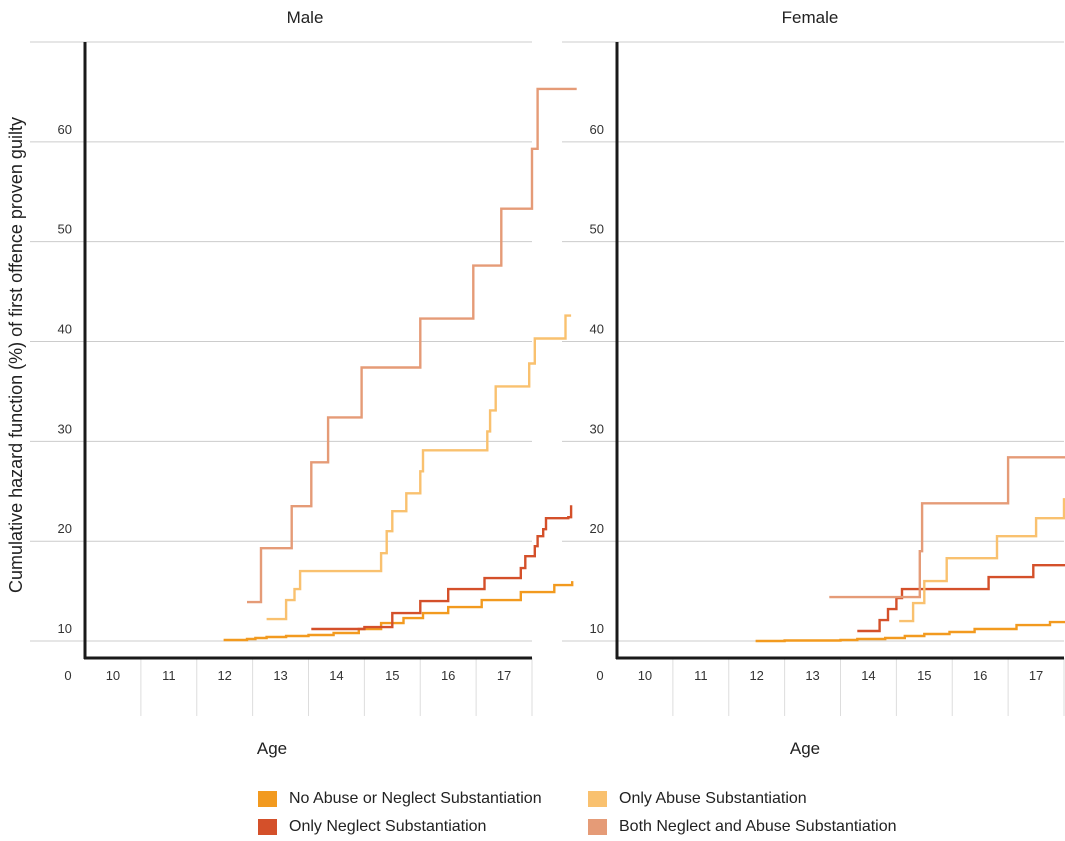  I want to click on legend-item-both-neglect-and-abuse: Both Neglect and Abuse Substantiation, so click(742, 827).